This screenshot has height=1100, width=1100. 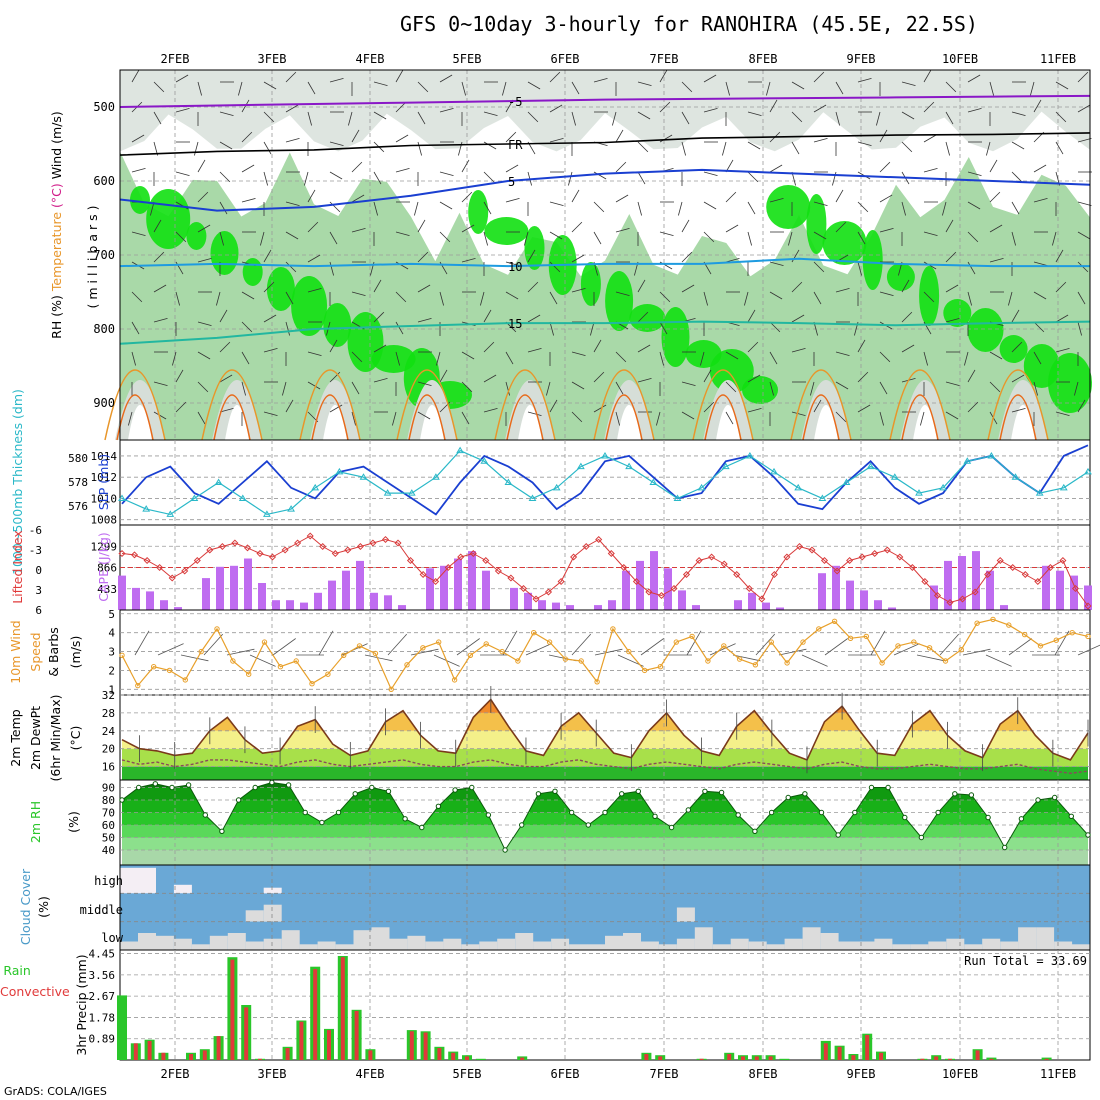 What do you see at coordinates (45, 651) in the screenshot?
I see `wind10m-ylabel: 10m Wind Speed & Barbs (m/s)` at bounding box center [45, 651].